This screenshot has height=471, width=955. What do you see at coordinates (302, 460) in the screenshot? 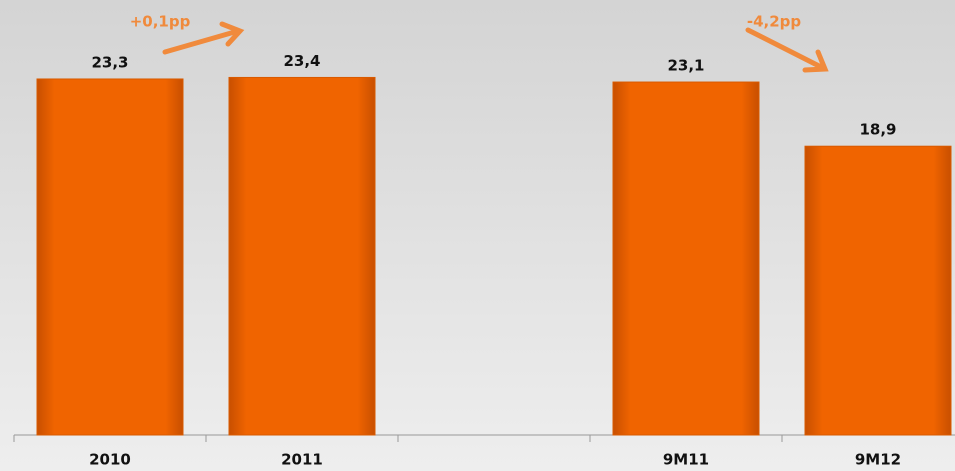
I see `x-tick-label: 2011` at bounding box center [302, 460].